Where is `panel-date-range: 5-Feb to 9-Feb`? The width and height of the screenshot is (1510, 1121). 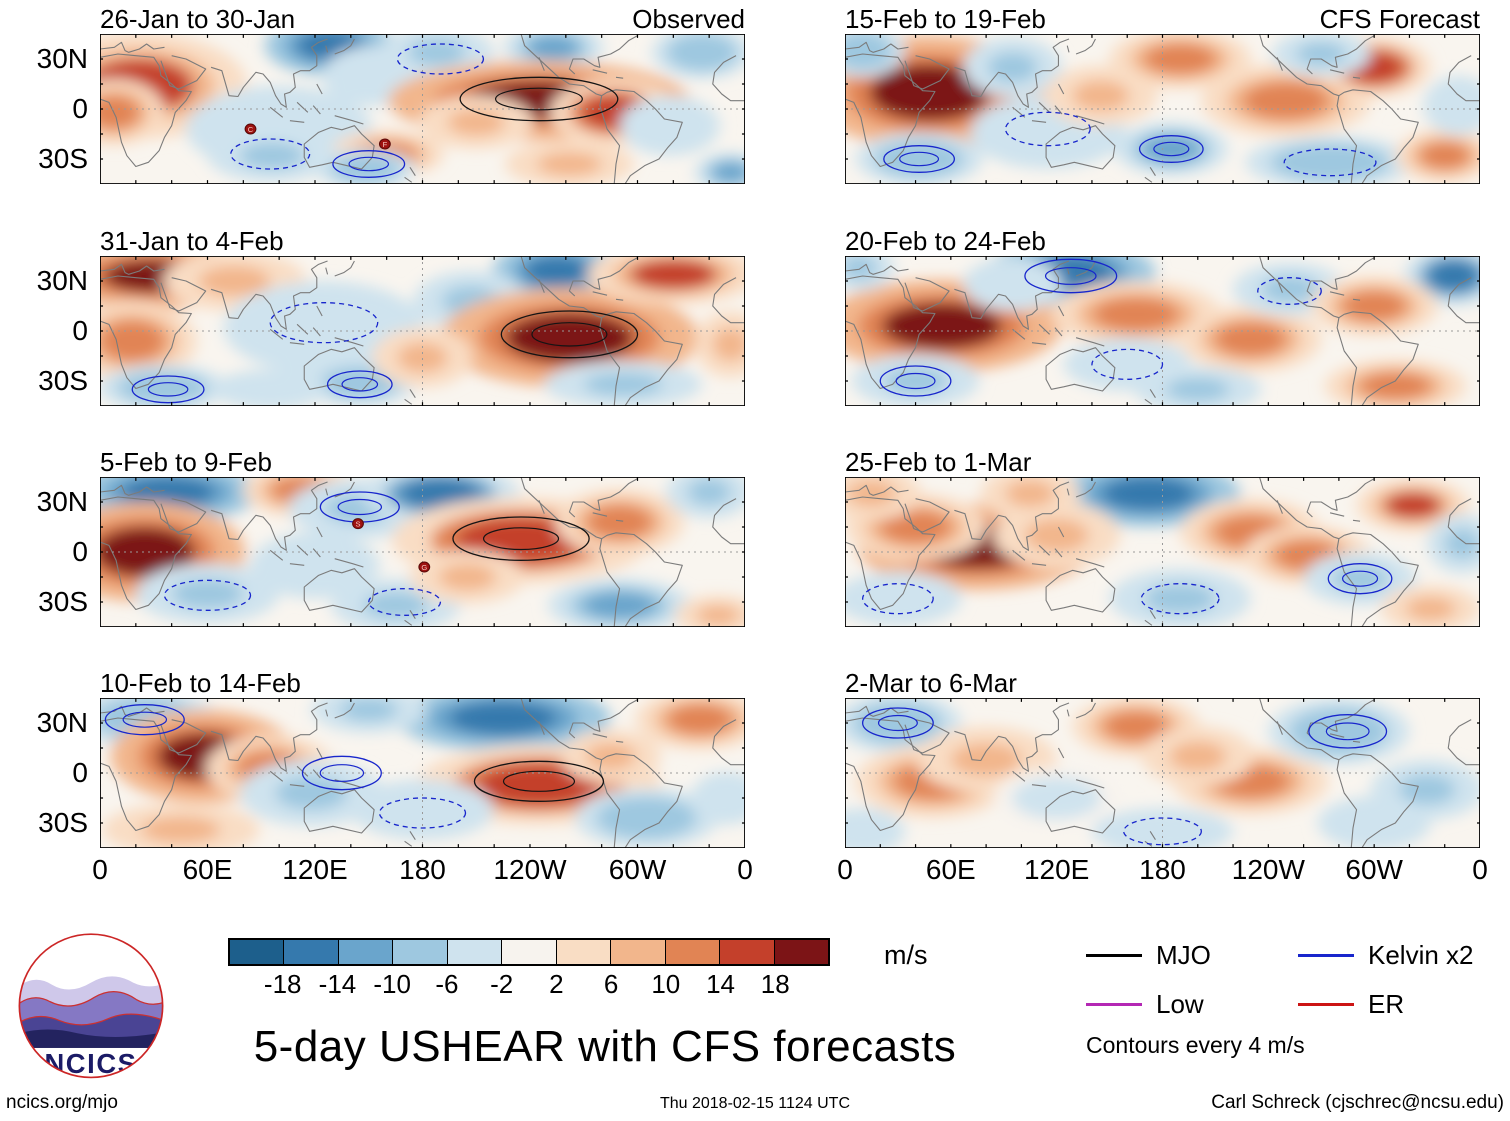
panel-date-range: 5-Feb to 9-Feb is located at coordinates (186, 462).